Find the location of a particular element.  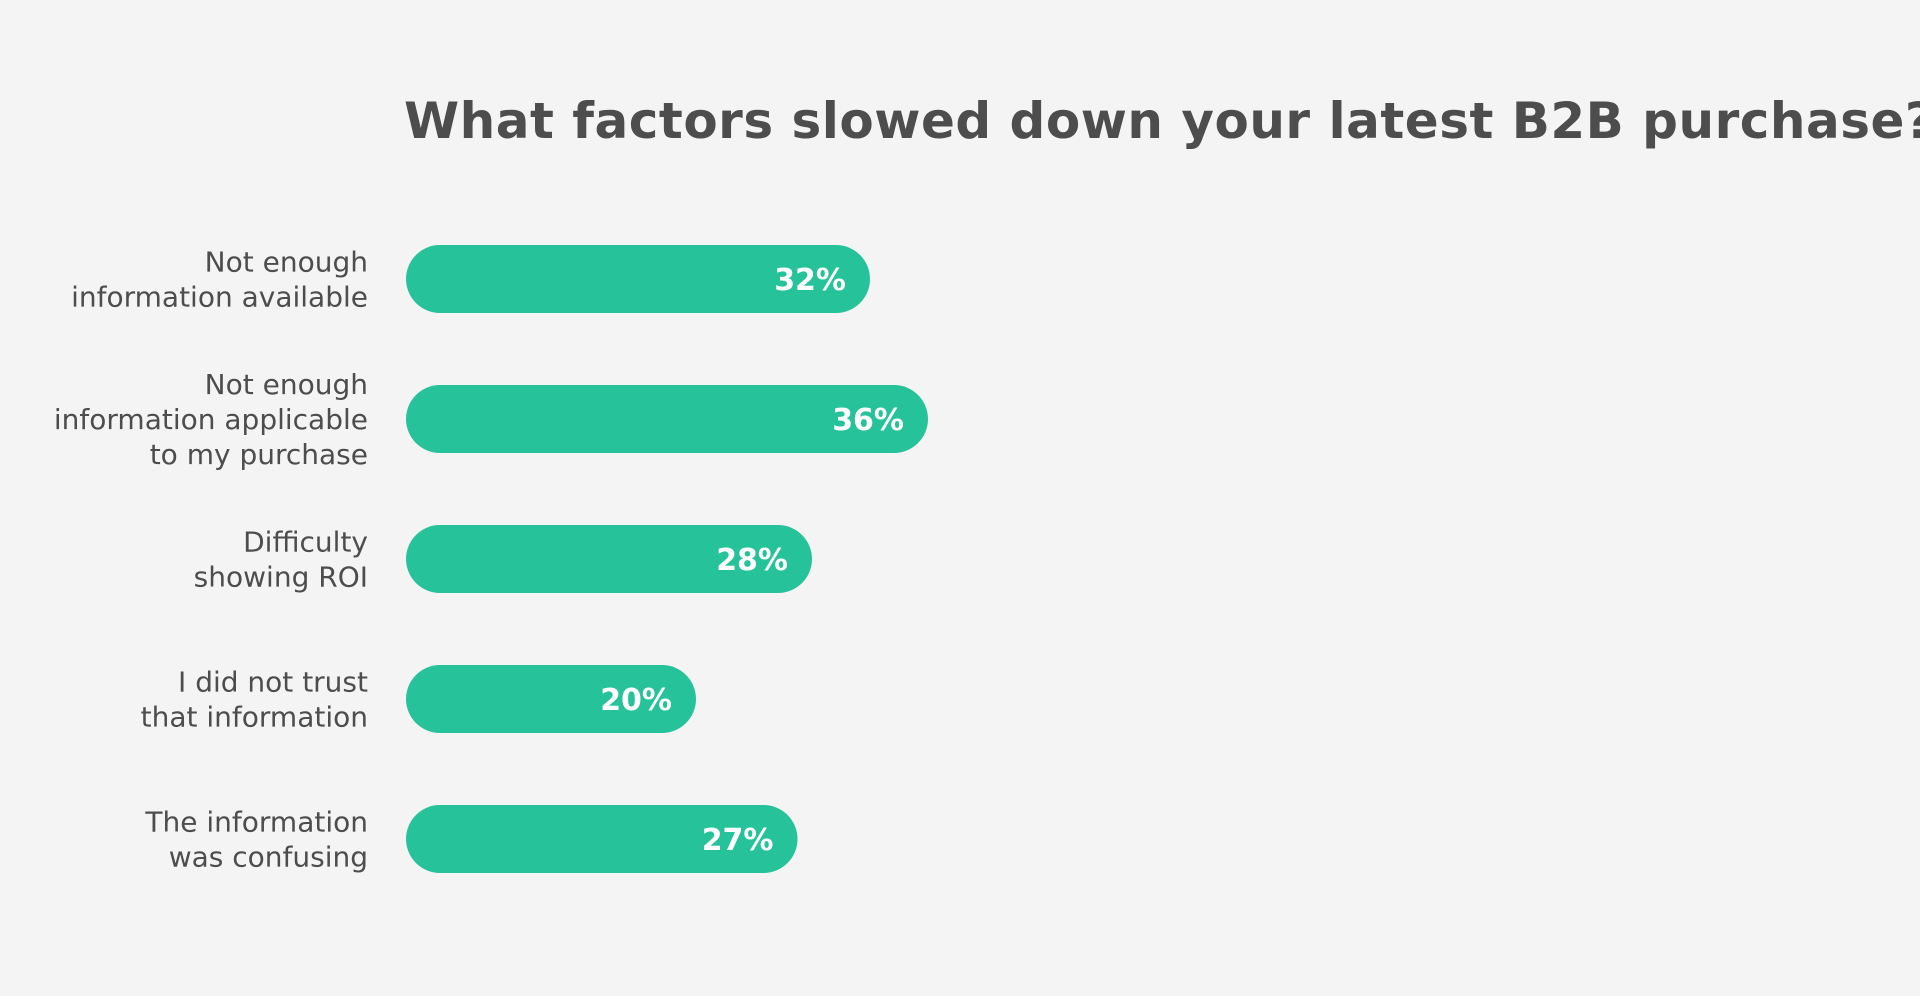

bar-value-label-1: 36% is located at coordinates (868, 420).